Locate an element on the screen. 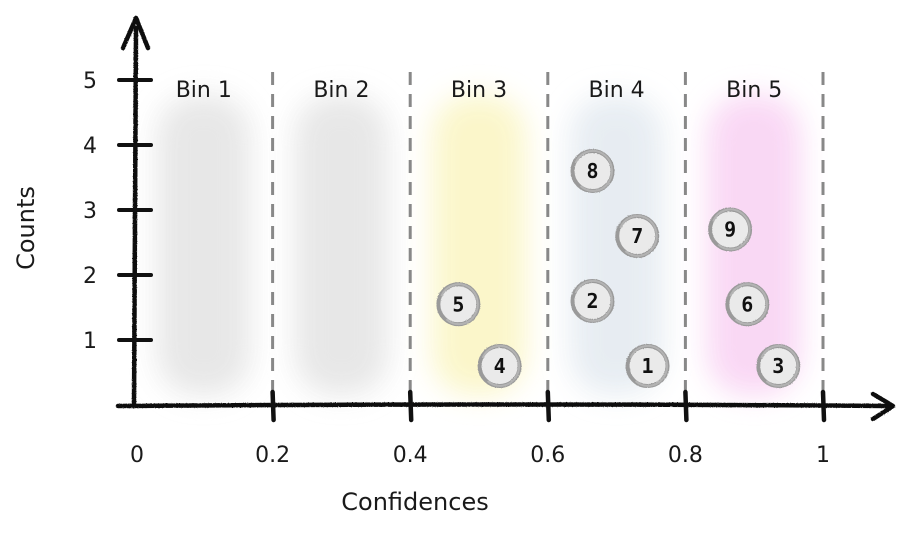 The height and width of the screenshot is (541, 902). y-tick-label: 3 is located at coordinates (90, 211).